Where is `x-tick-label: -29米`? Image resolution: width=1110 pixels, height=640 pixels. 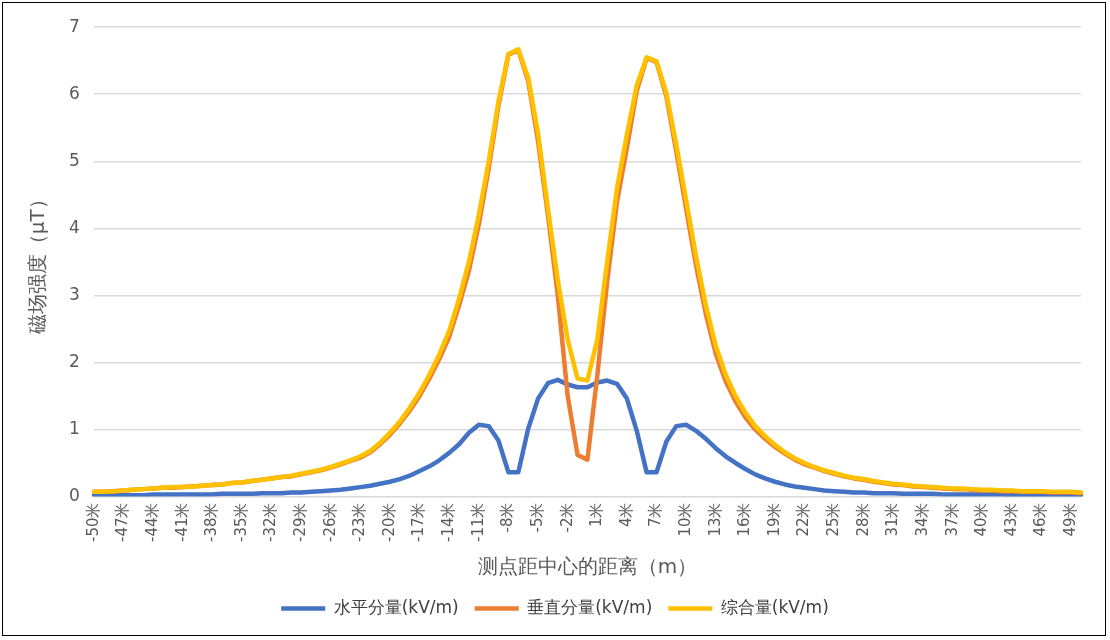 x-tick-label: -29米 is located at coordinates (300, 522).